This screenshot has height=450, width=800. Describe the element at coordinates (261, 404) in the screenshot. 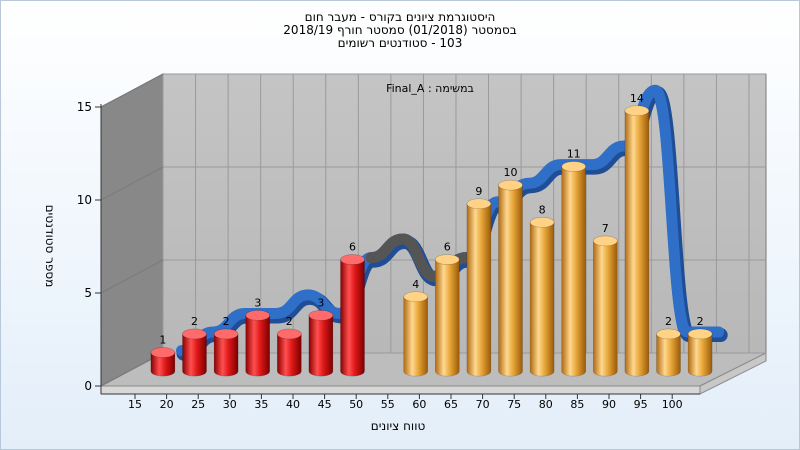

I see `x-tick-label: 35` at that location.